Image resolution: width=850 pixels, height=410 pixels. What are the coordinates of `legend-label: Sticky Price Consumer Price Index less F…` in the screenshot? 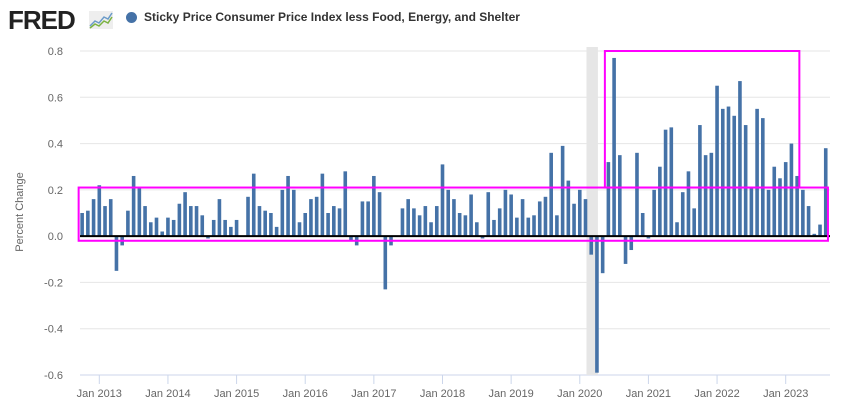 It's located at (332, 17).